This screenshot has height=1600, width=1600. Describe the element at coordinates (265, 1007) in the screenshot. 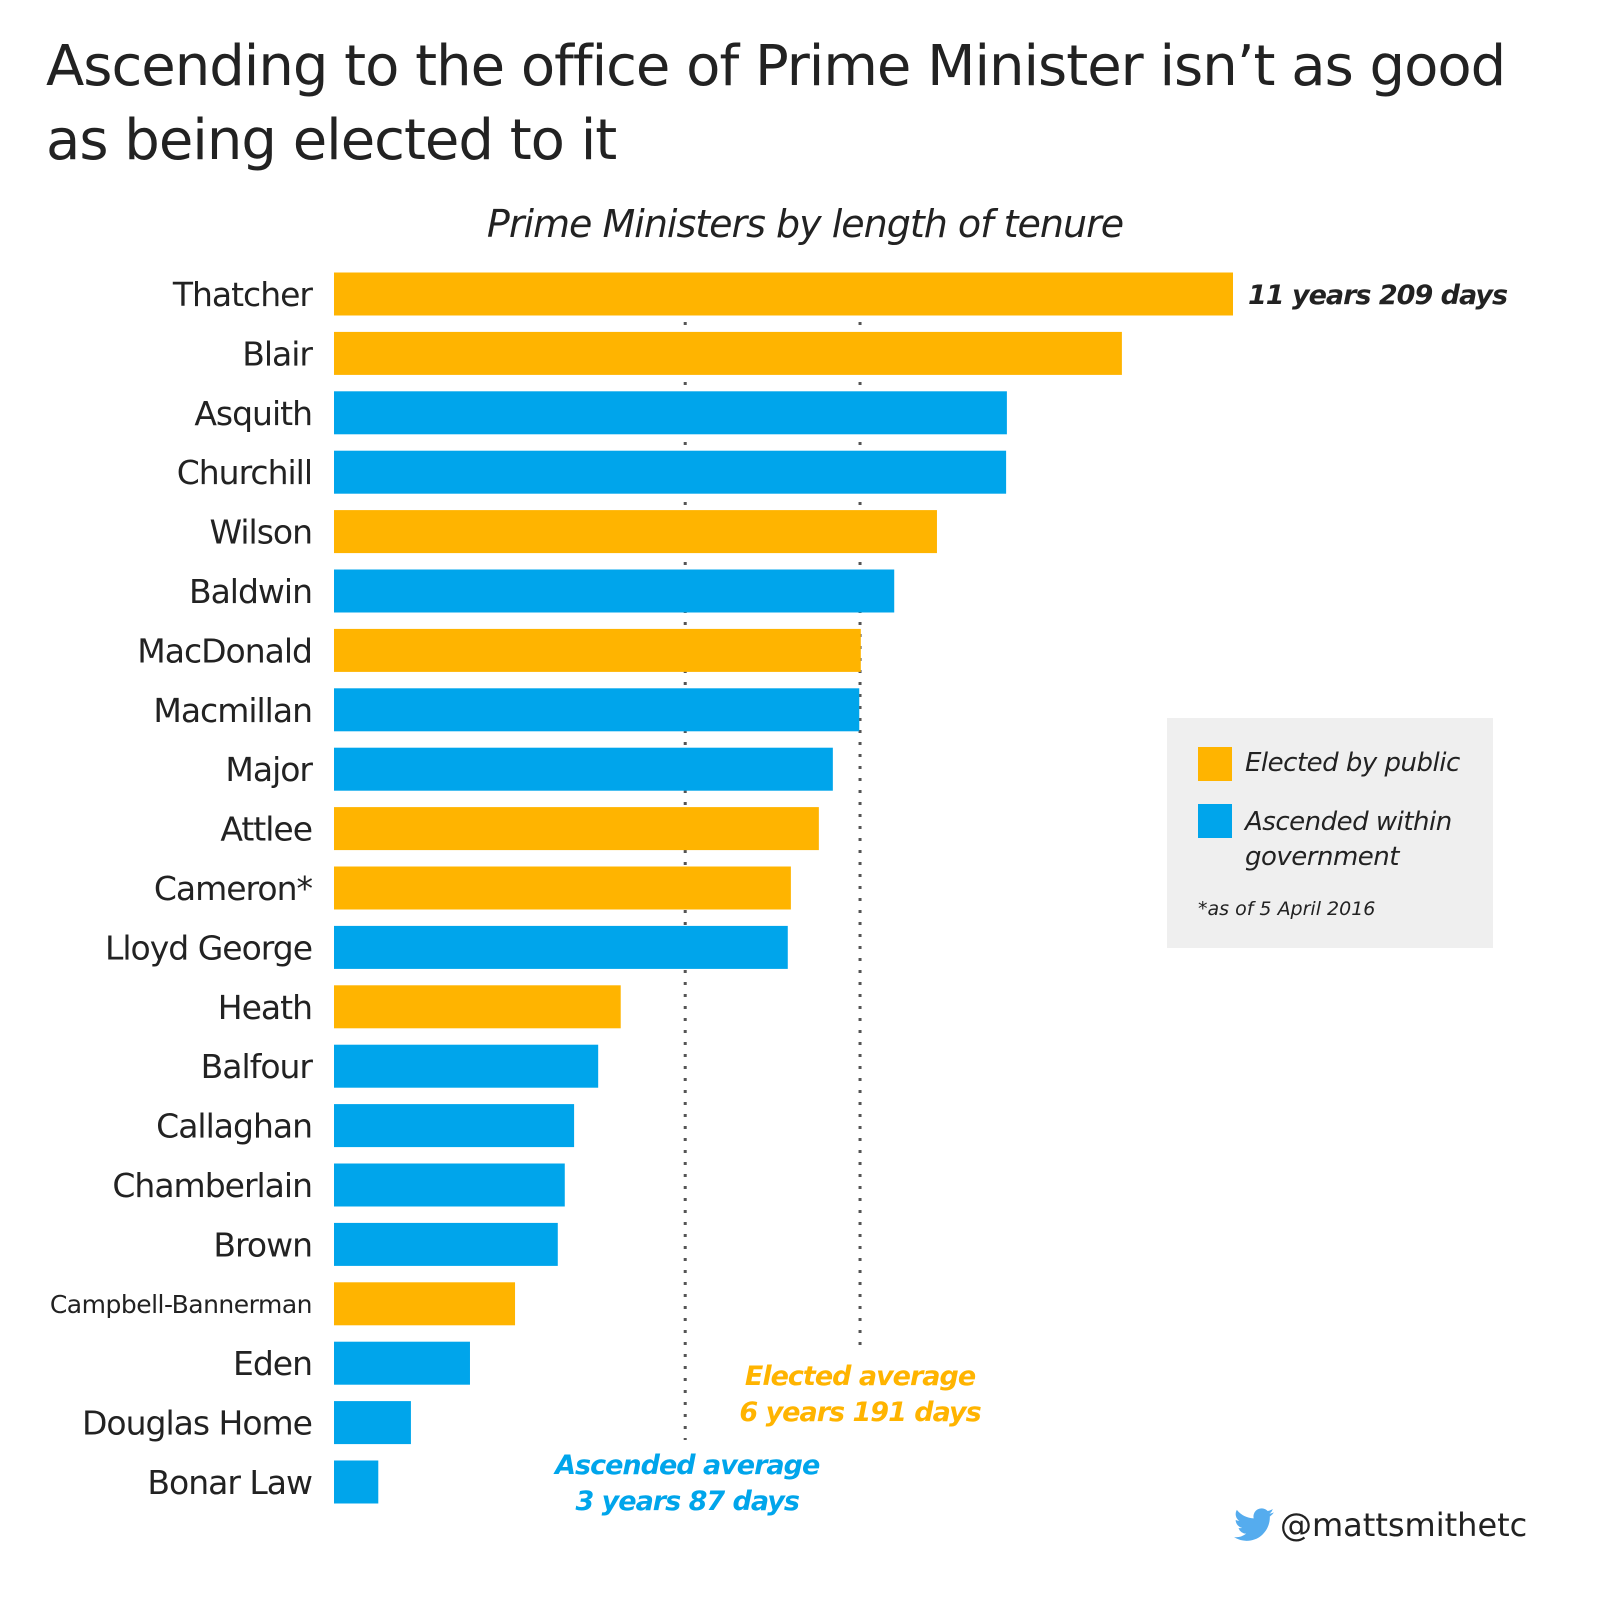

I see `category-label: Heath` at that location.